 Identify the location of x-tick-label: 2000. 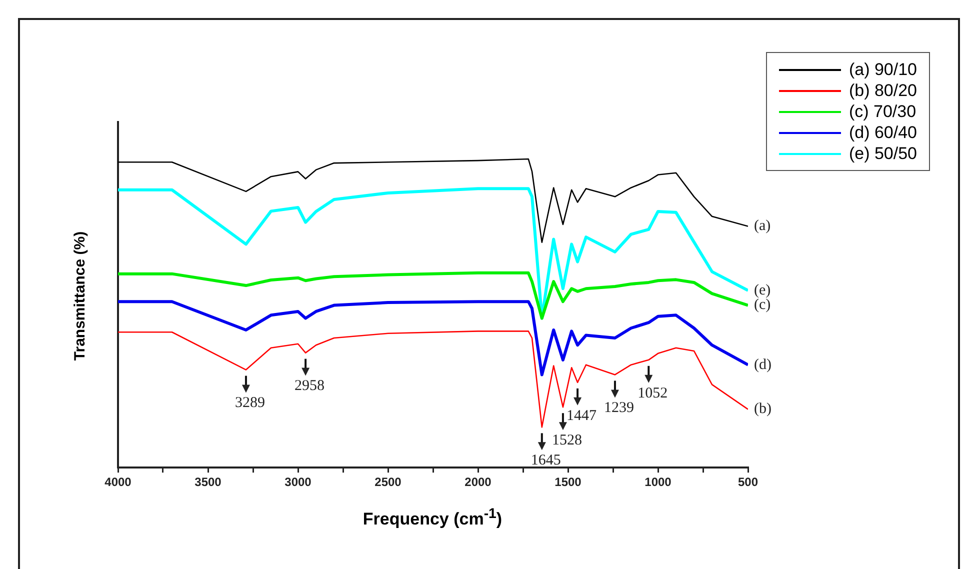
(478, 482).